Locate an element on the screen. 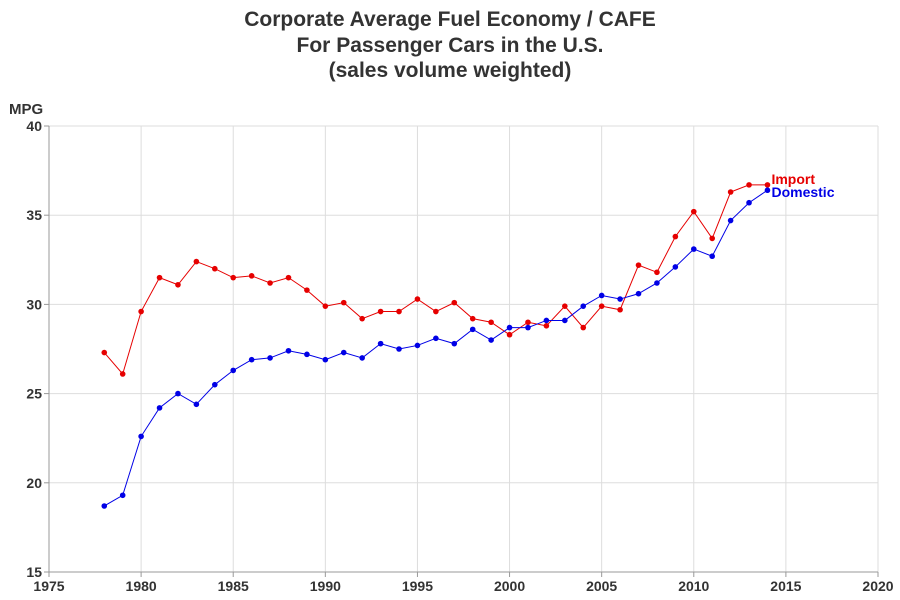 The width and height of the screenshot is (900, 600). x-tick-label: 1980 is located at coordinates (141, 586).